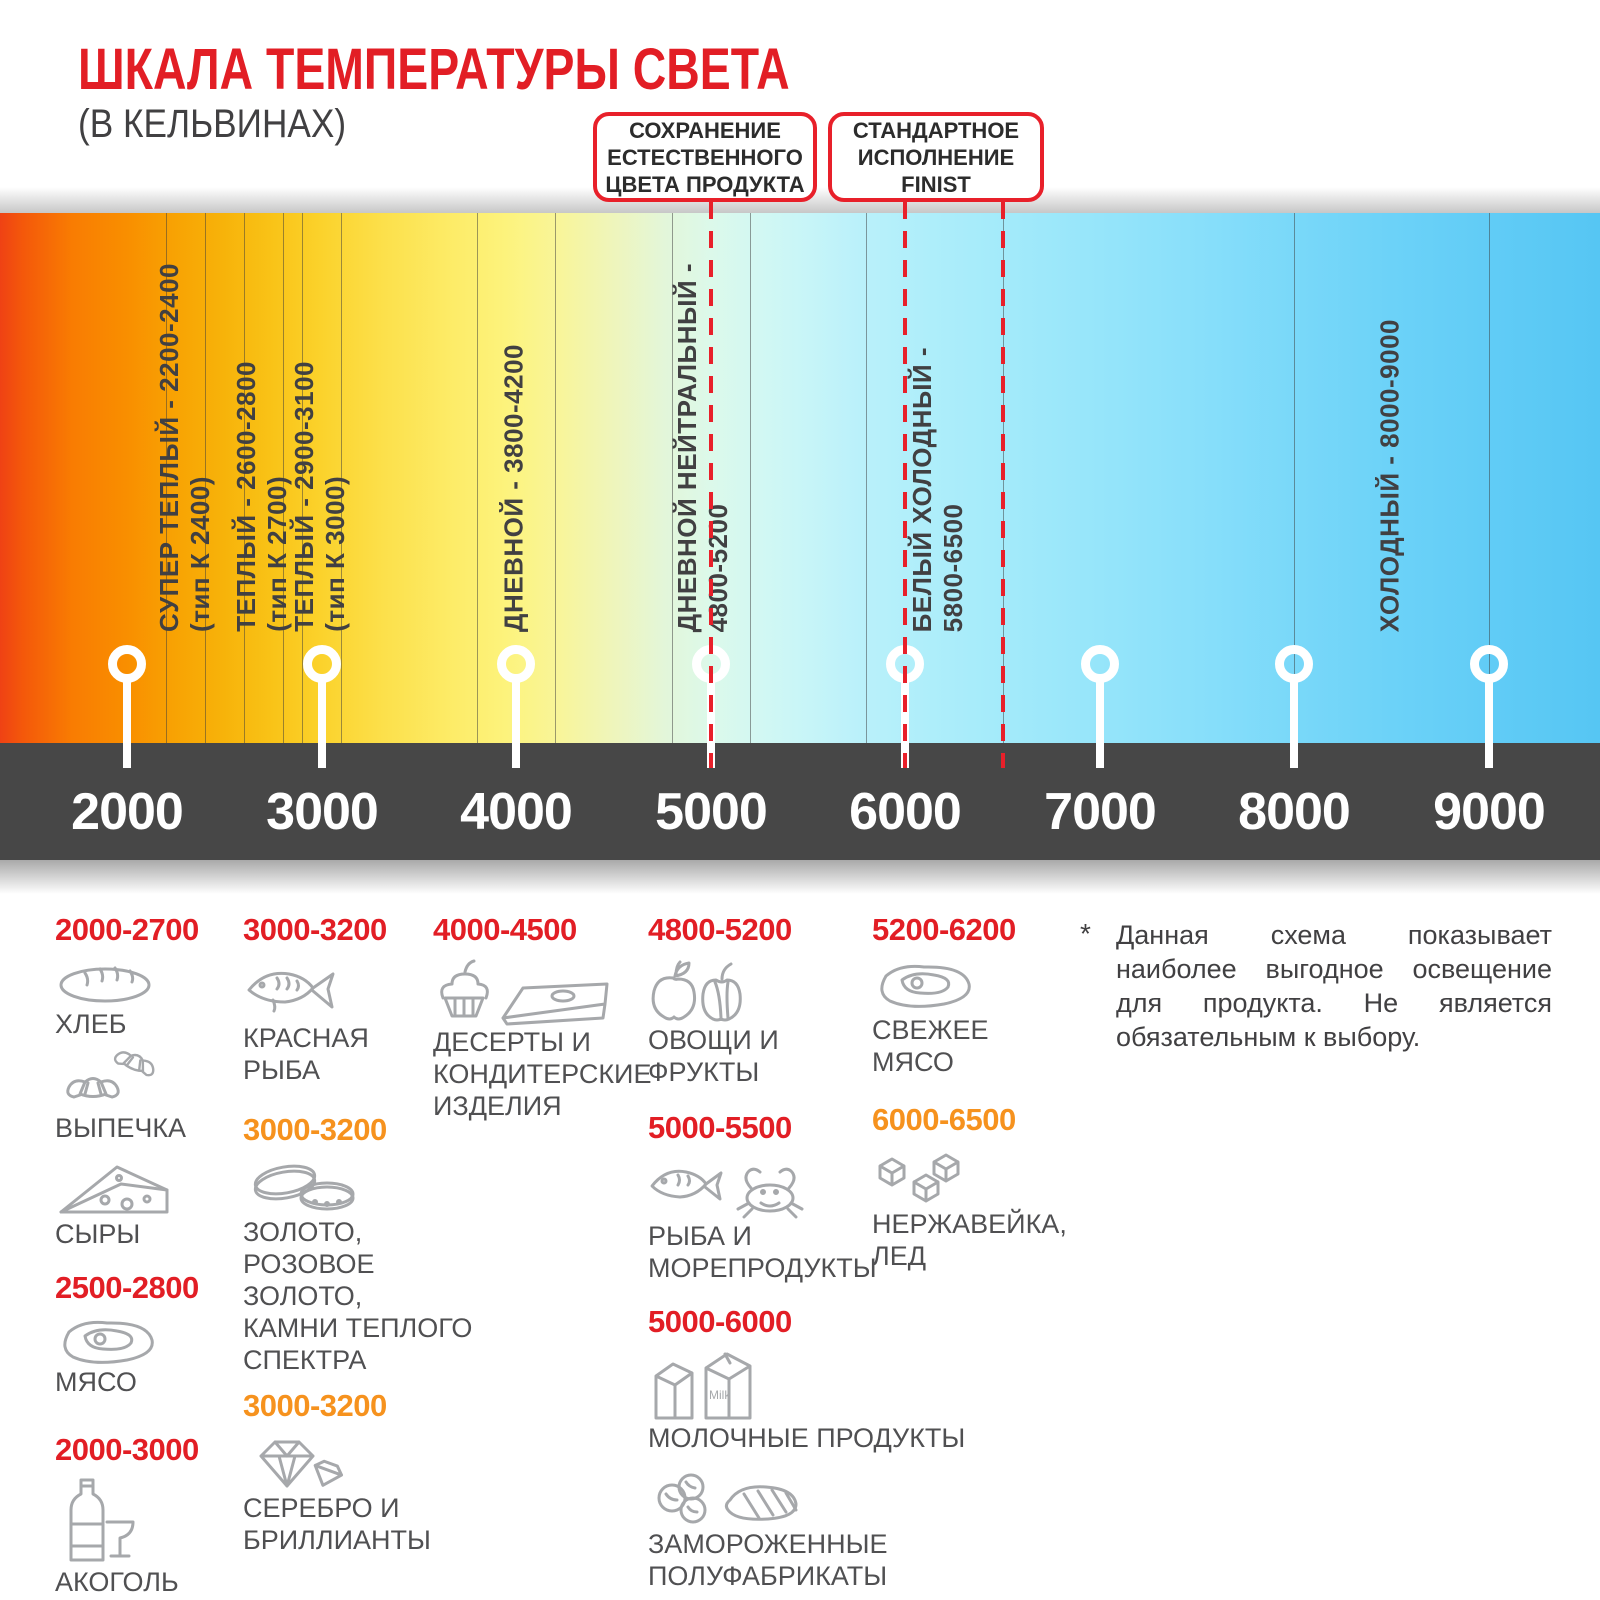 This screenshot has height=1600, width=1600. Describe the element at coordinates (770, 1187) in the screenshot. I see `seafood-icon` at that location.